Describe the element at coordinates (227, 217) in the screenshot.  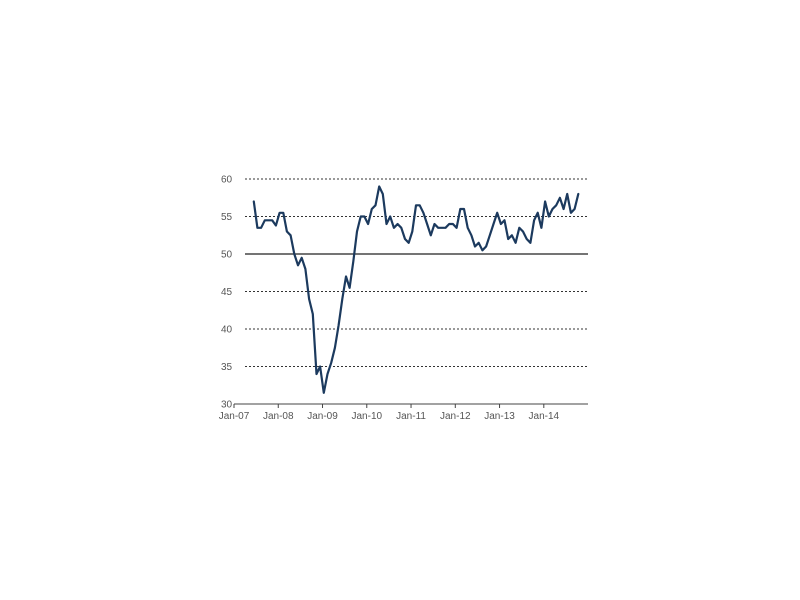
I see `y-tick-label-55: 55` at that location.